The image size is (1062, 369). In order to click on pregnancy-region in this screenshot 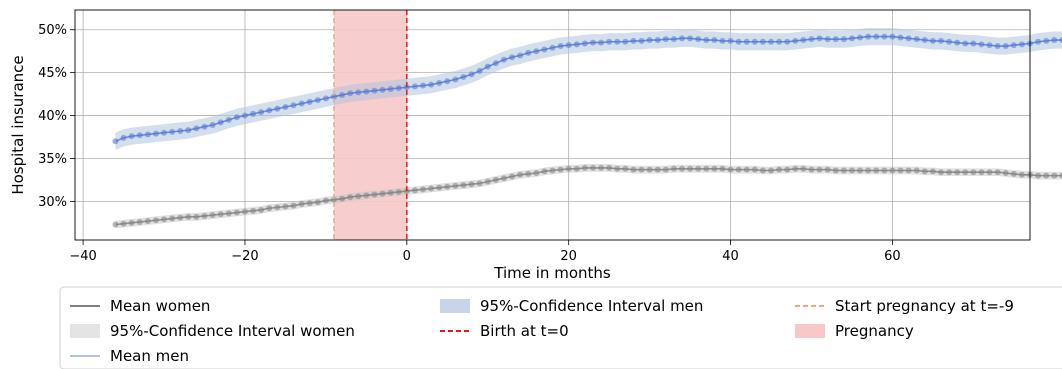, I will do `click(370, 125)`.